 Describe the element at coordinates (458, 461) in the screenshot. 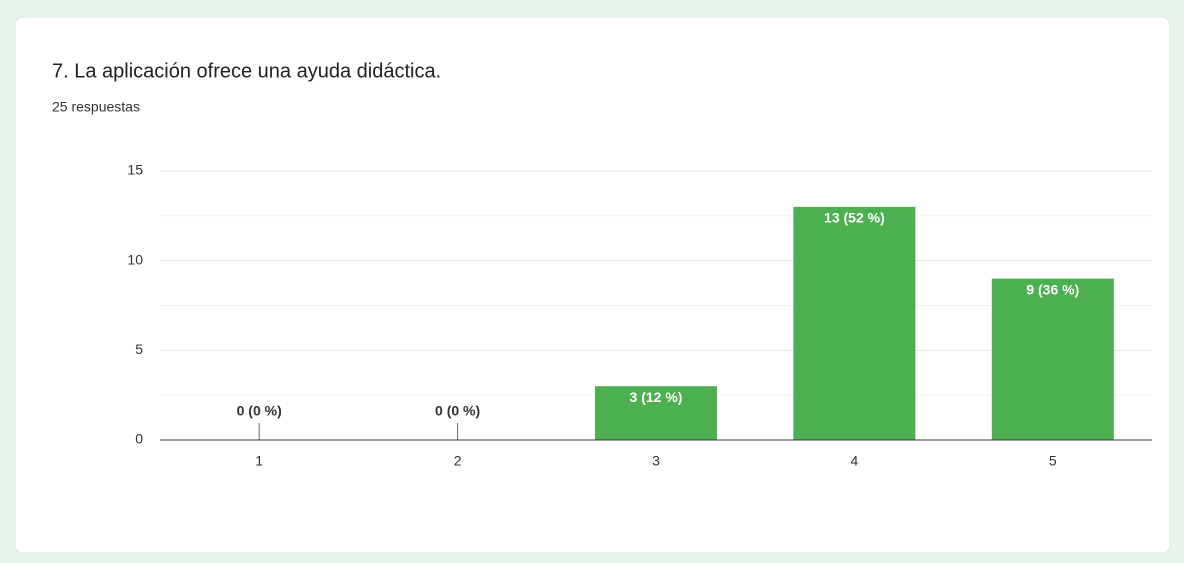

I see `x-tick-label: 2` at that location.